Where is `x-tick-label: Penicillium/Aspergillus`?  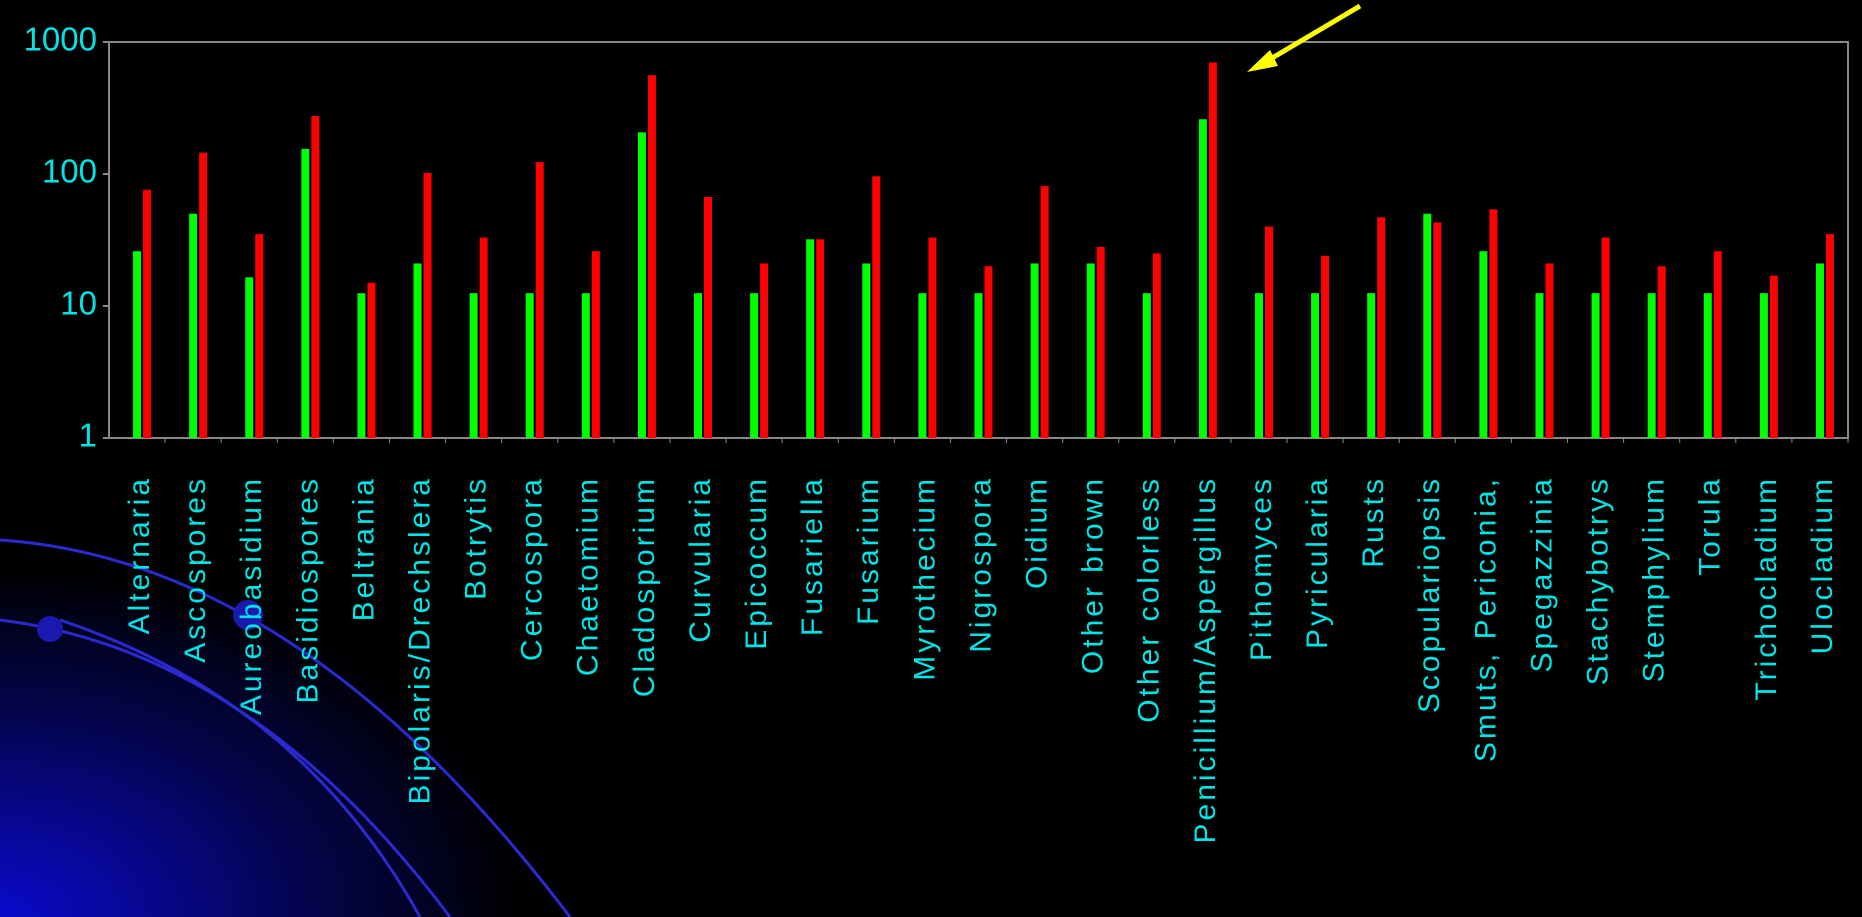
x-tick-label: Penicillium/Aspergillus is located at coordinates (1205, 659).